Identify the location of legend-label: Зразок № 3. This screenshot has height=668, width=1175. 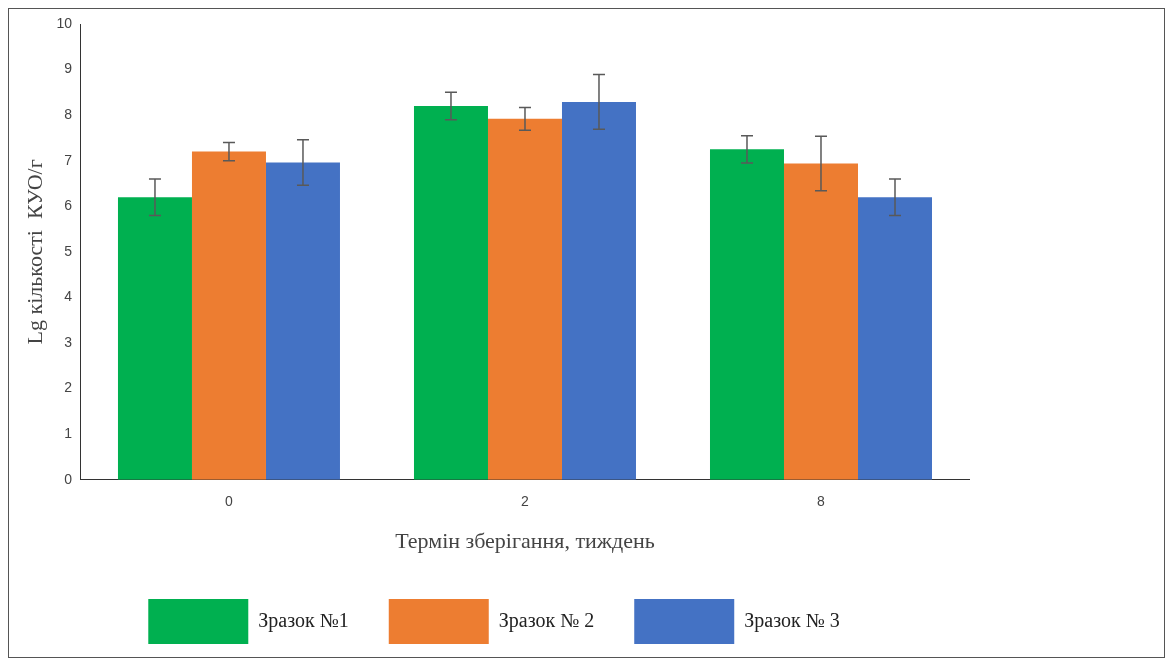
(792, 620).